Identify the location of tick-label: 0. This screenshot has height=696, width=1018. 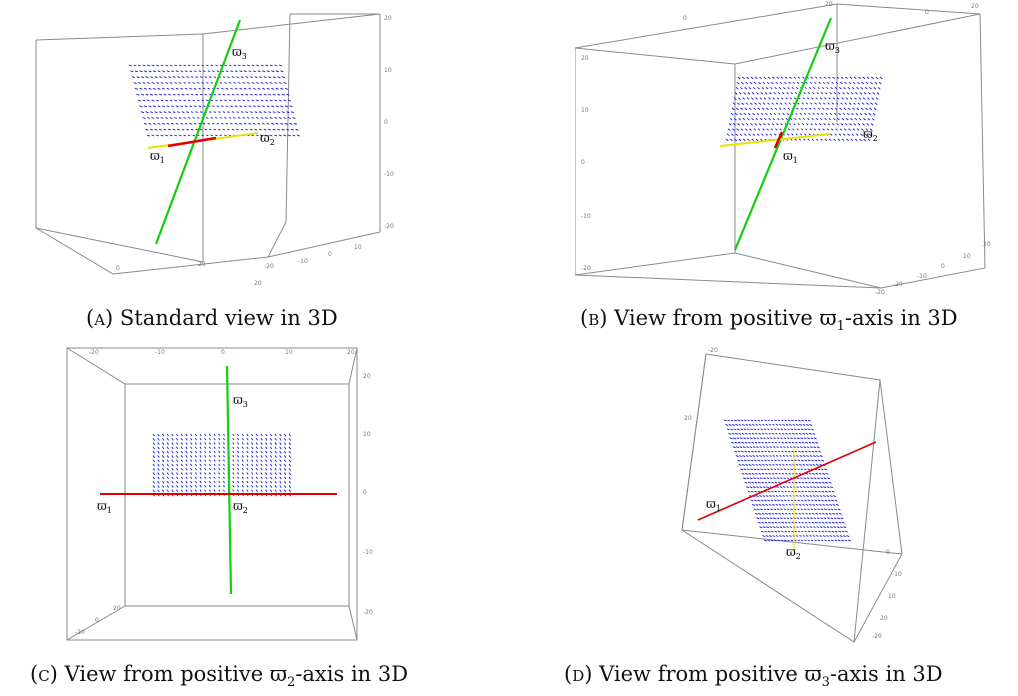
(223, 352).